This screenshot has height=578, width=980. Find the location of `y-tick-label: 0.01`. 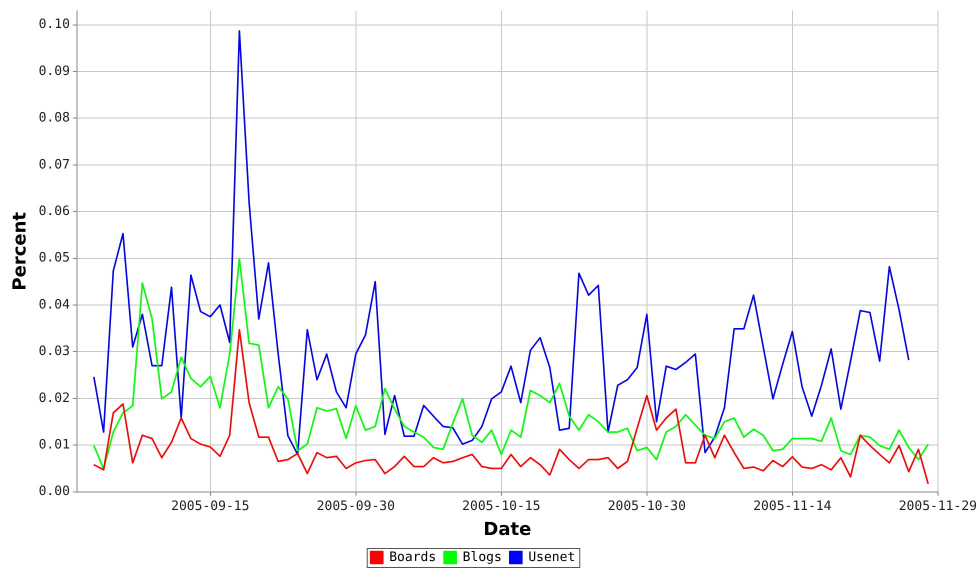

y-tick-label: 0.01 is located at coordinates (54, 444).